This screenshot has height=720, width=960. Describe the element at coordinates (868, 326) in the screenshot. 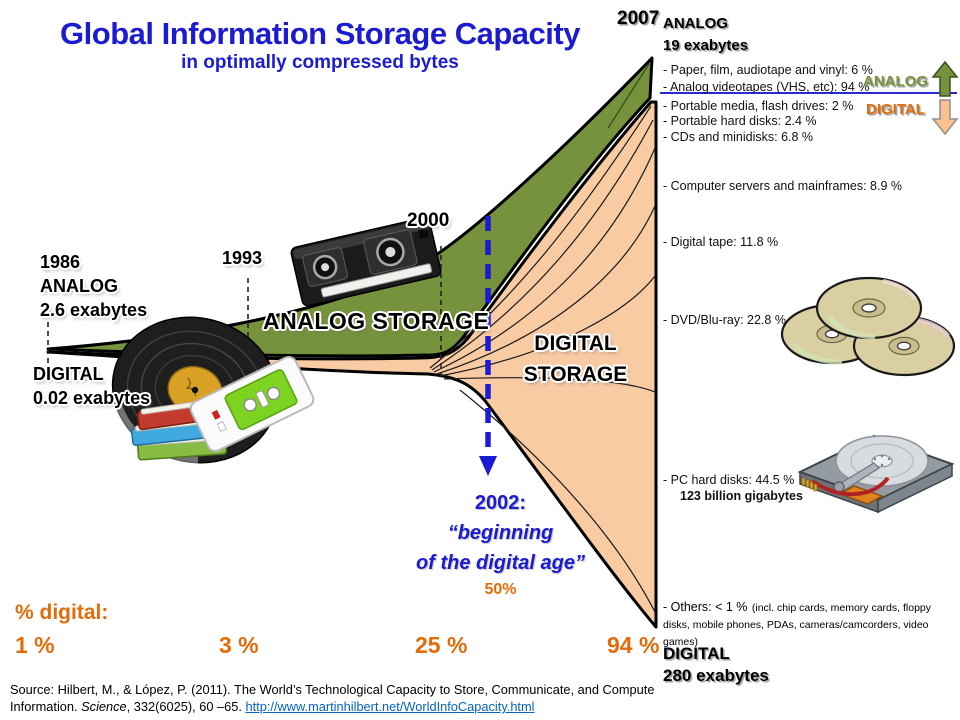

I see `cds-icon` at that location.